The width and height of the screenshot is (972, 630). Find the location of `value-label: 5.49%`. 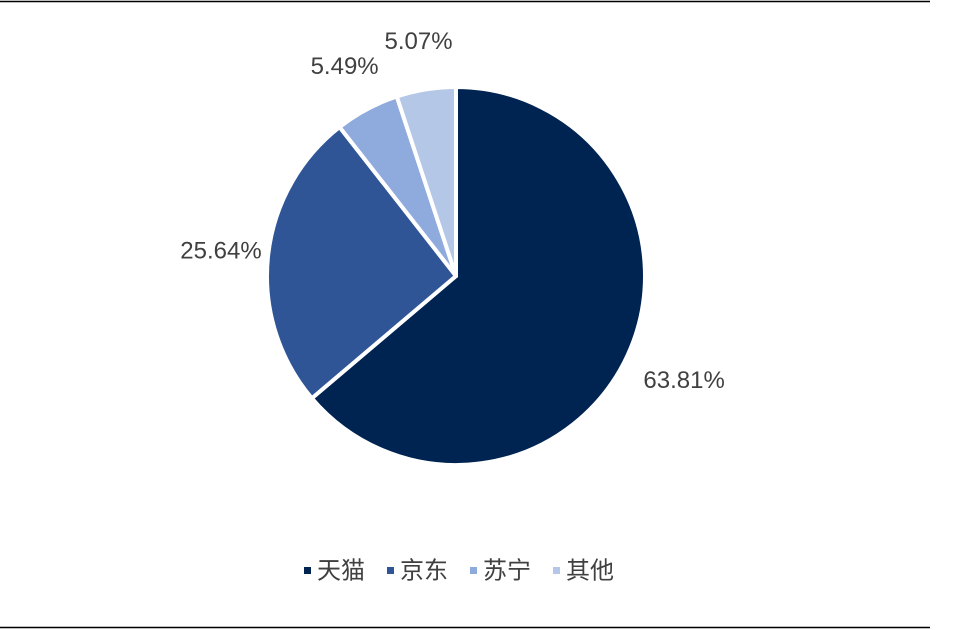

value-label: 5.49% is located at coordinates (345, 66).